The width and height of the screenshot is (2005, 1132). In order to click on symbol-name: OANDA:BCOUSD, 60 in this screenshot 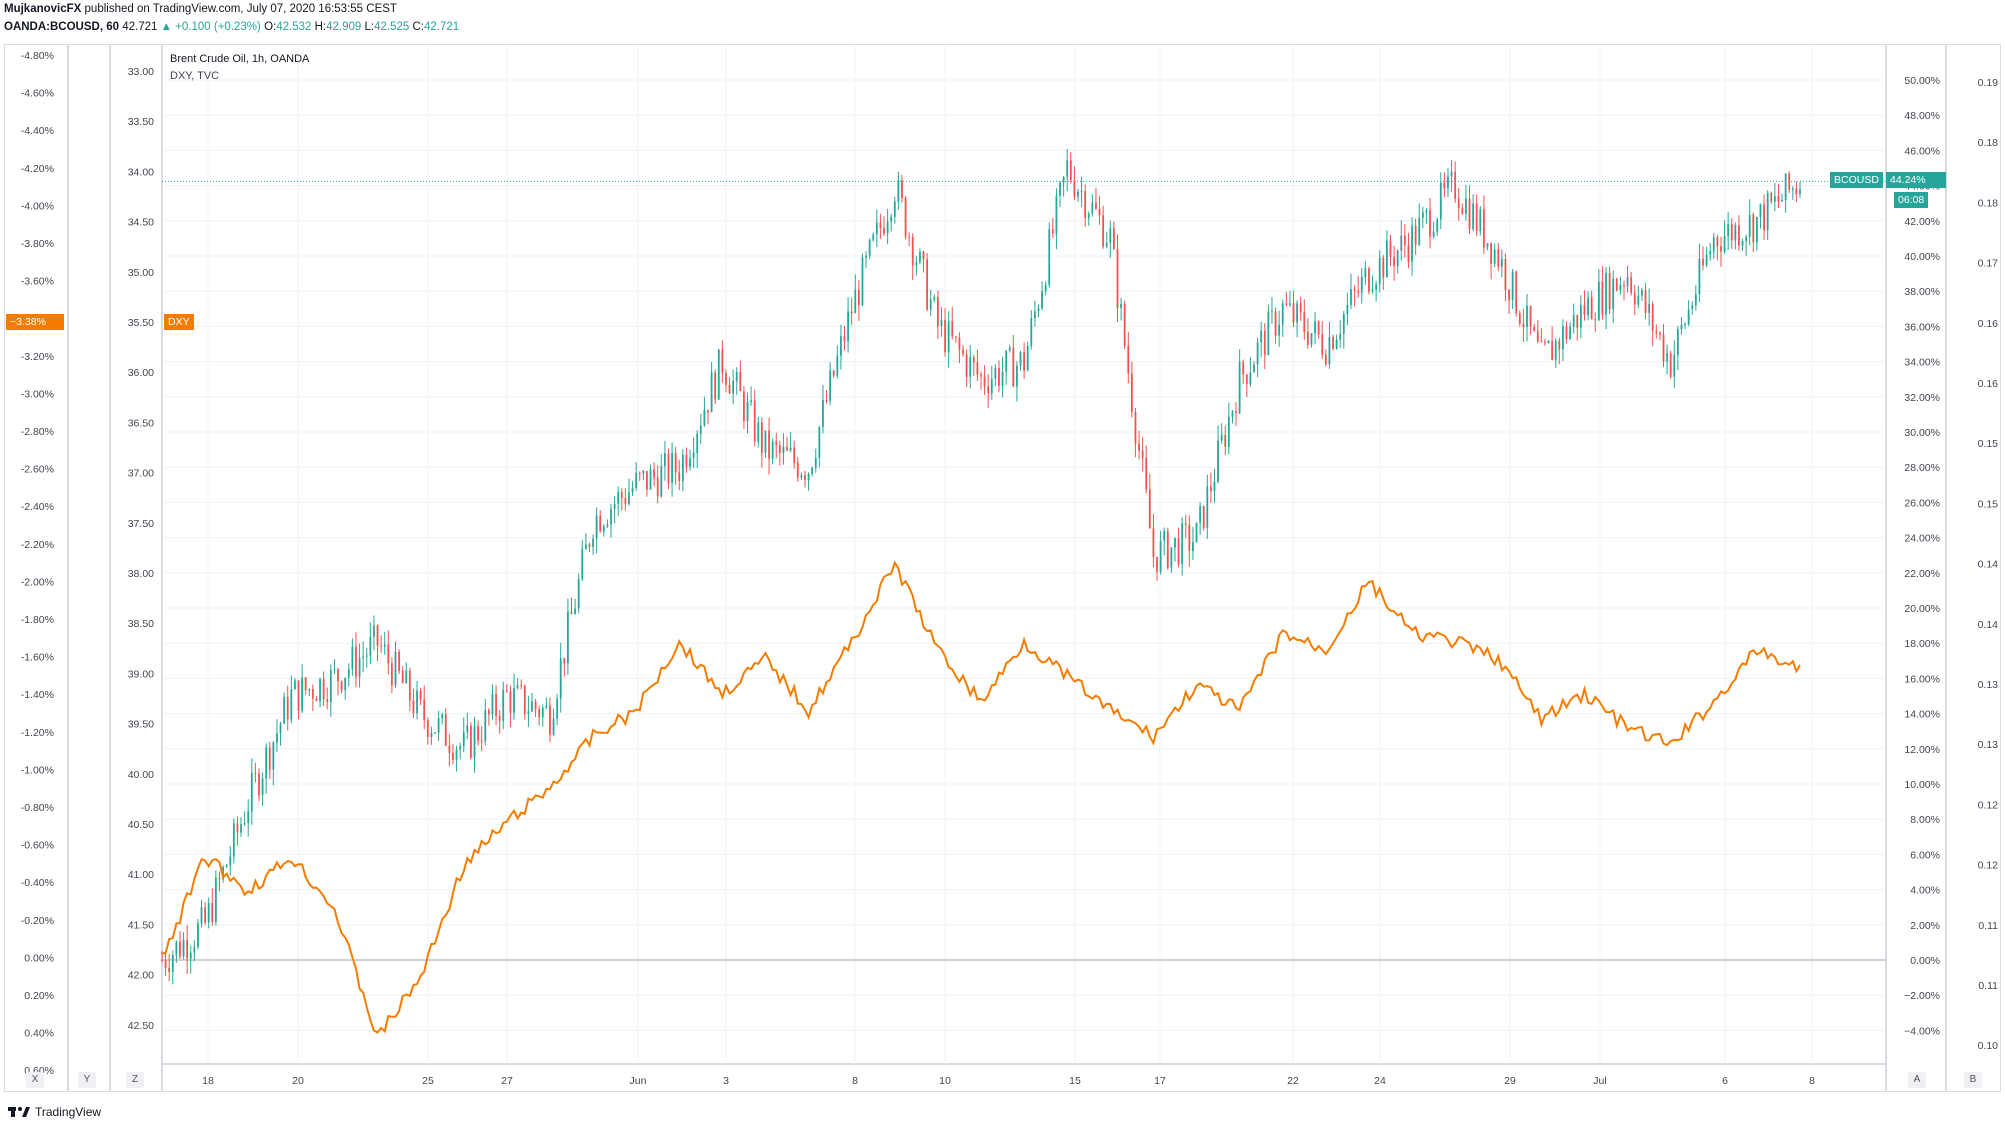, I will do `click(62, 27)`.